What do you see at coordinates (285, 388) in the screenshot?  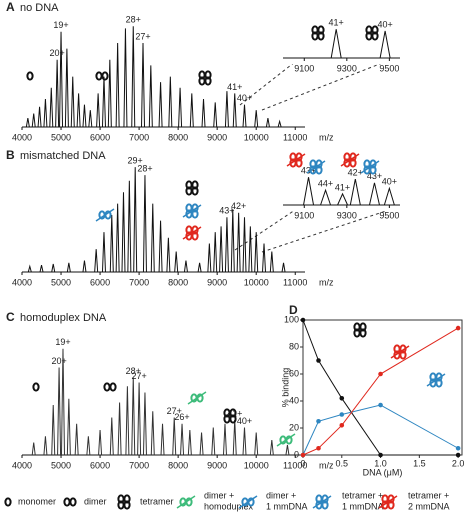 I see `y-axis-label: % binding` at bounding box center [285, 388].